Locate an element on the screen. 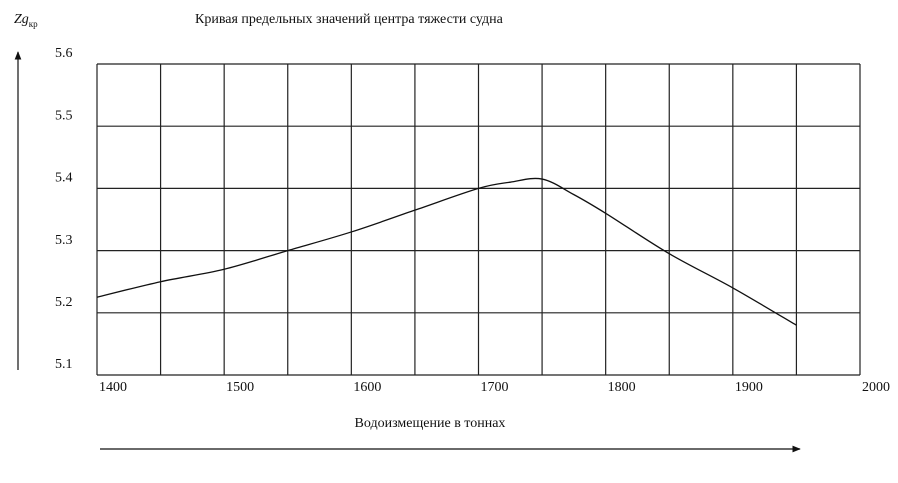 The height and width of the screenshot is (483, 898). y-tick-label: 5.1 is located at coordinates (64, 364).